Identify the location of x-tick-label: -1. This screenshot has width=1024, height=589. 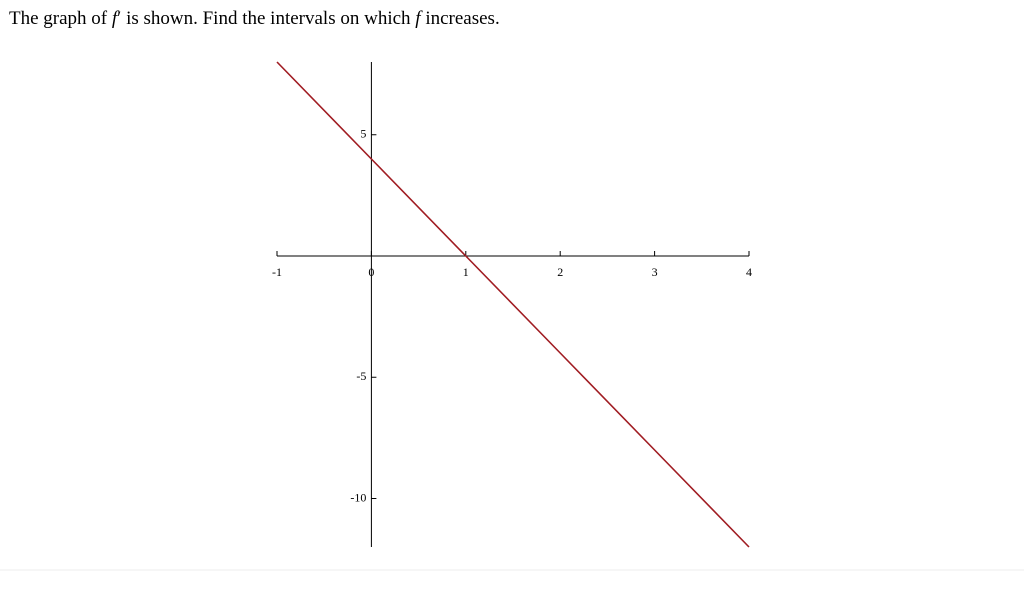
(277, 272).